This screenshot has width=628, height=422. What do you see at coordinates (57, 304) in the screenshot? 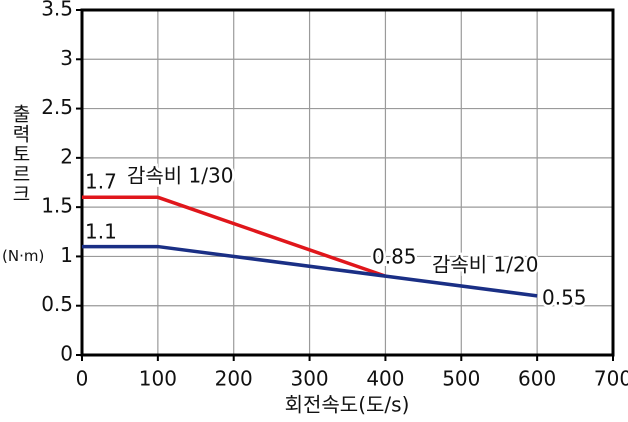
I see `y-tick-label: 0.5` at bounding box center [57, 304].